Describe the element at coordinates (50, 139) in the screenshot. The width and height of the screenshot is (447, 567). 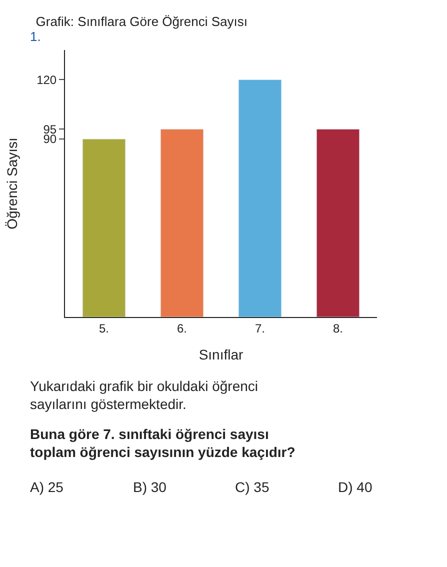
I see `y-tick-label: 90` at that location.